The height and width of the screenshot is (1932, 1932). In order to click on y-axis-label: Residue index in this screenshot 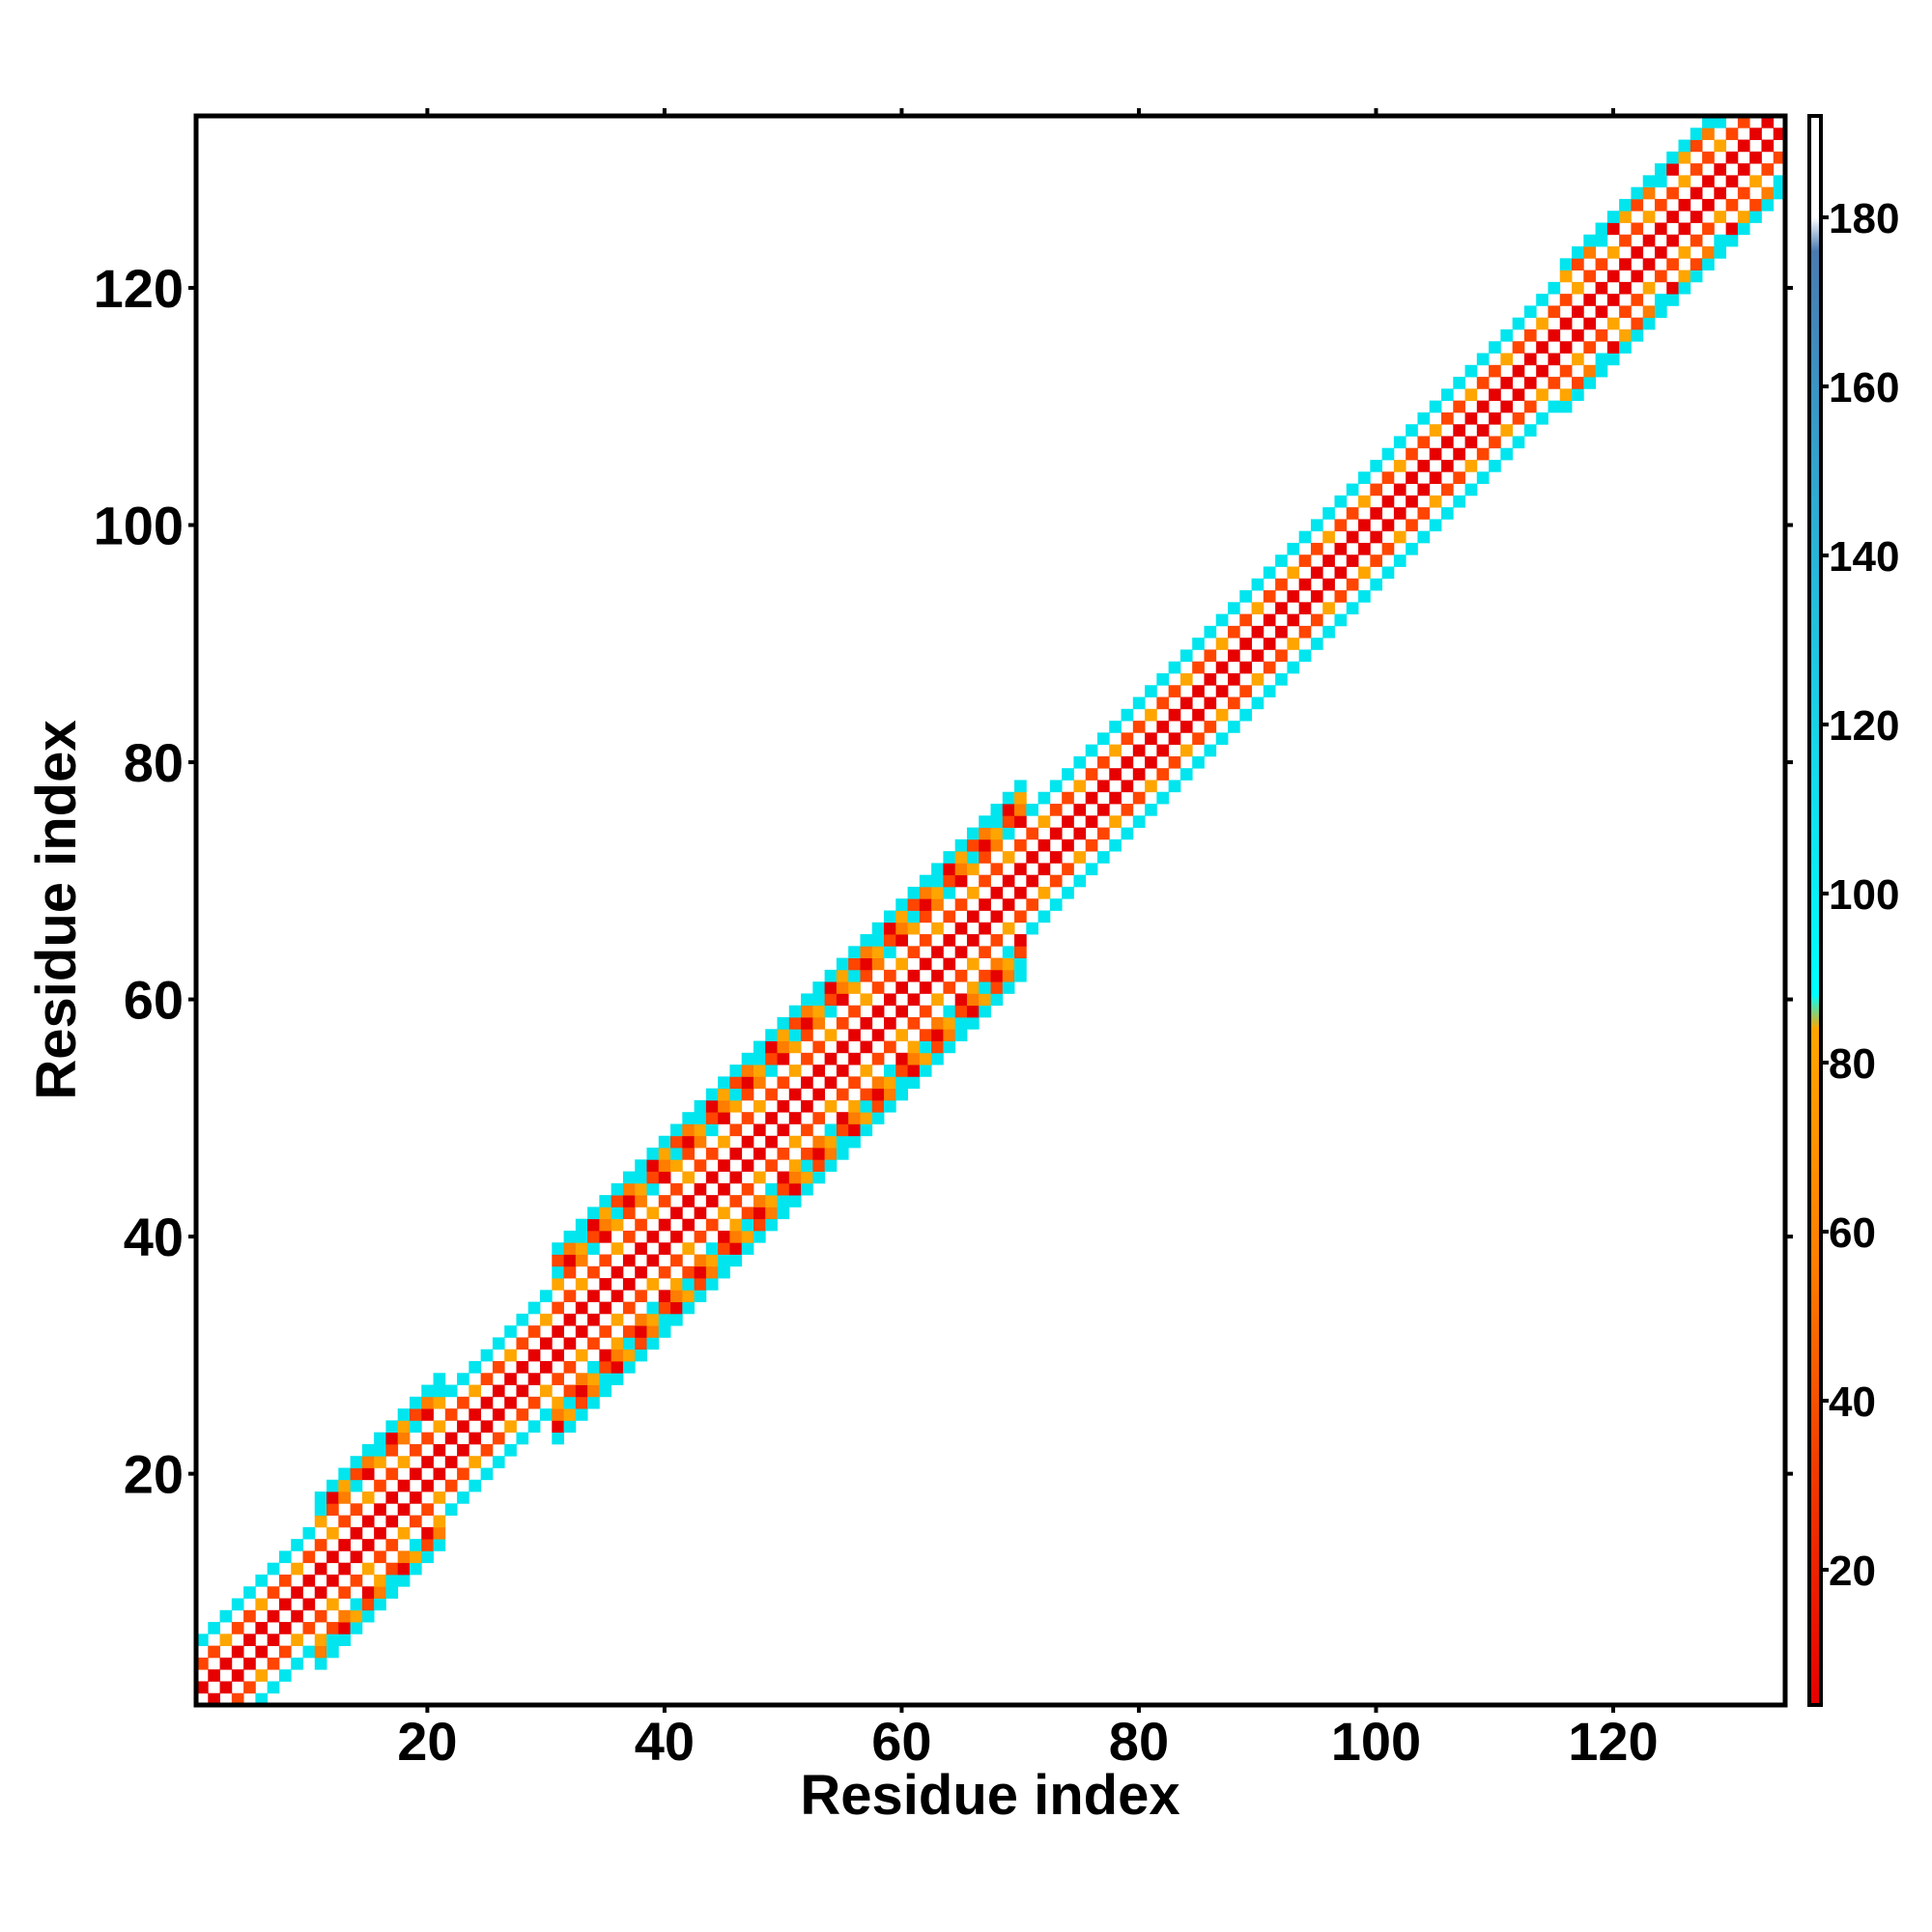, I will do `click(56, 909)`.